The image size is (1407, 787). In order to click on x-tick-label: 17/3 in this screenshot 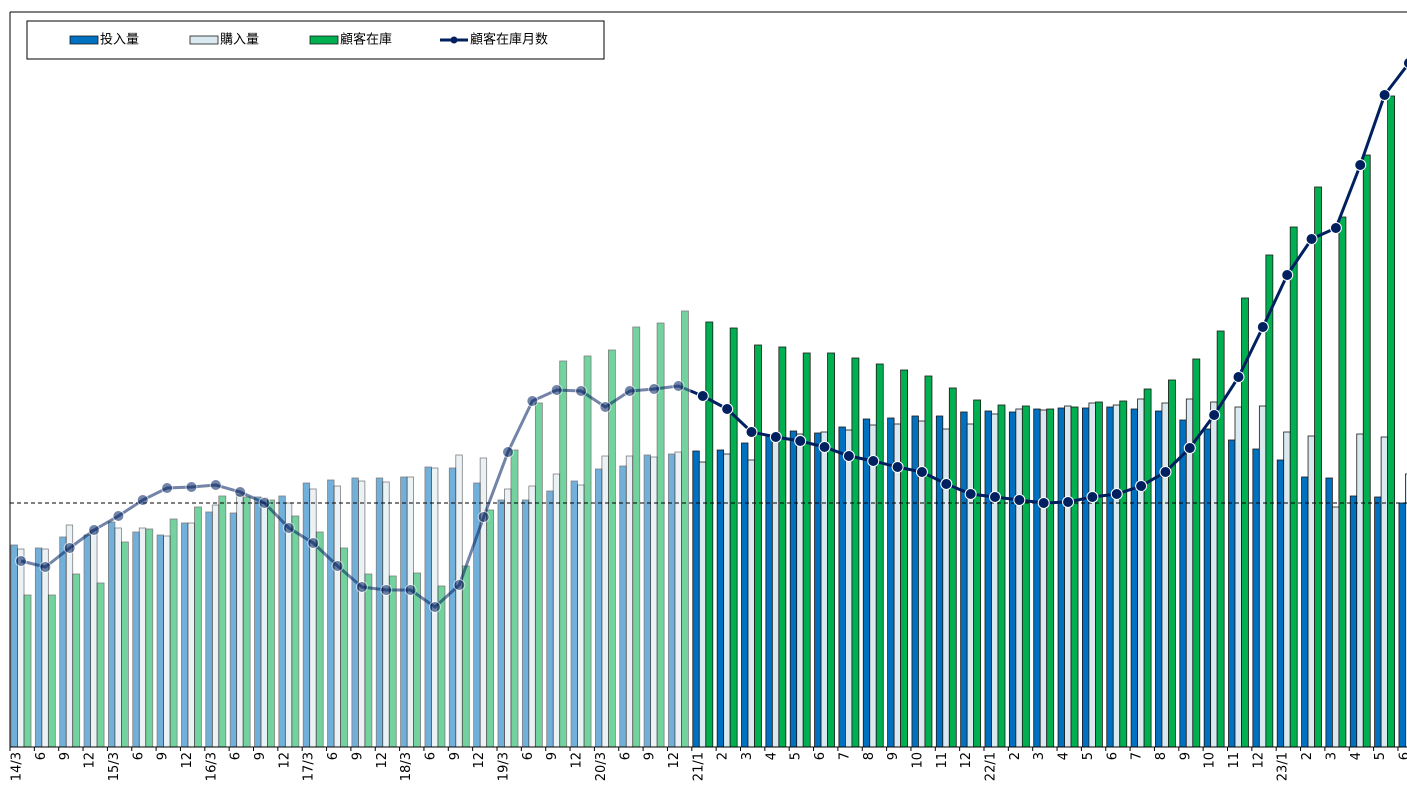, I will do `click(309, 766)`.